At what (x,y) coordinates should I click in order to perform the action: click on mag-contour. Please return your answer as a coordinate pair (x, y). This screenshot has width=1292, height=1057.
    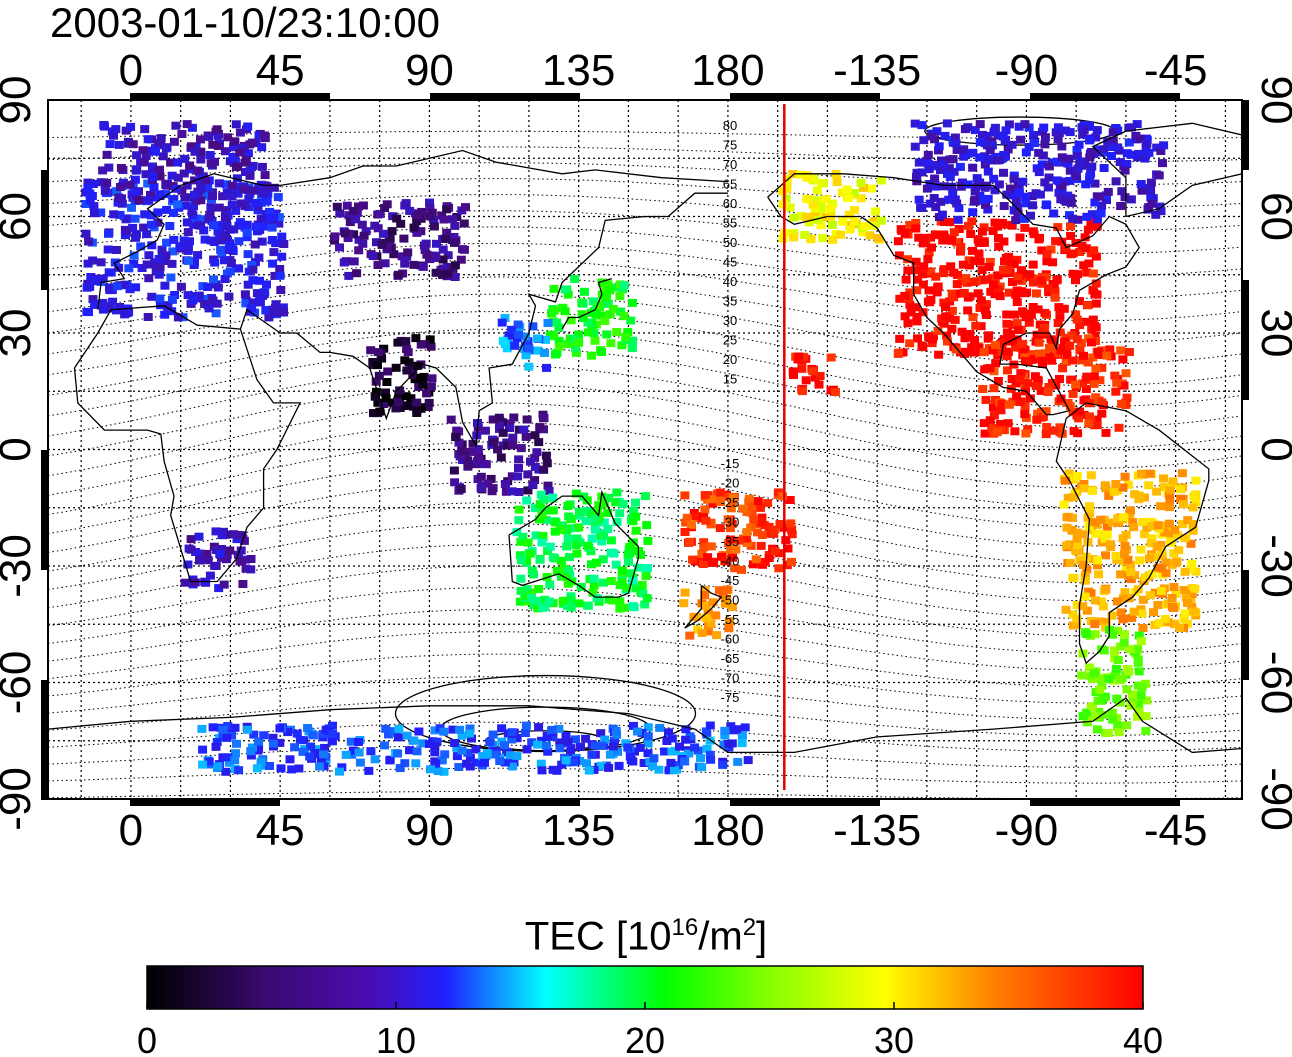
    Looking at the image, I should click on (645, 562).